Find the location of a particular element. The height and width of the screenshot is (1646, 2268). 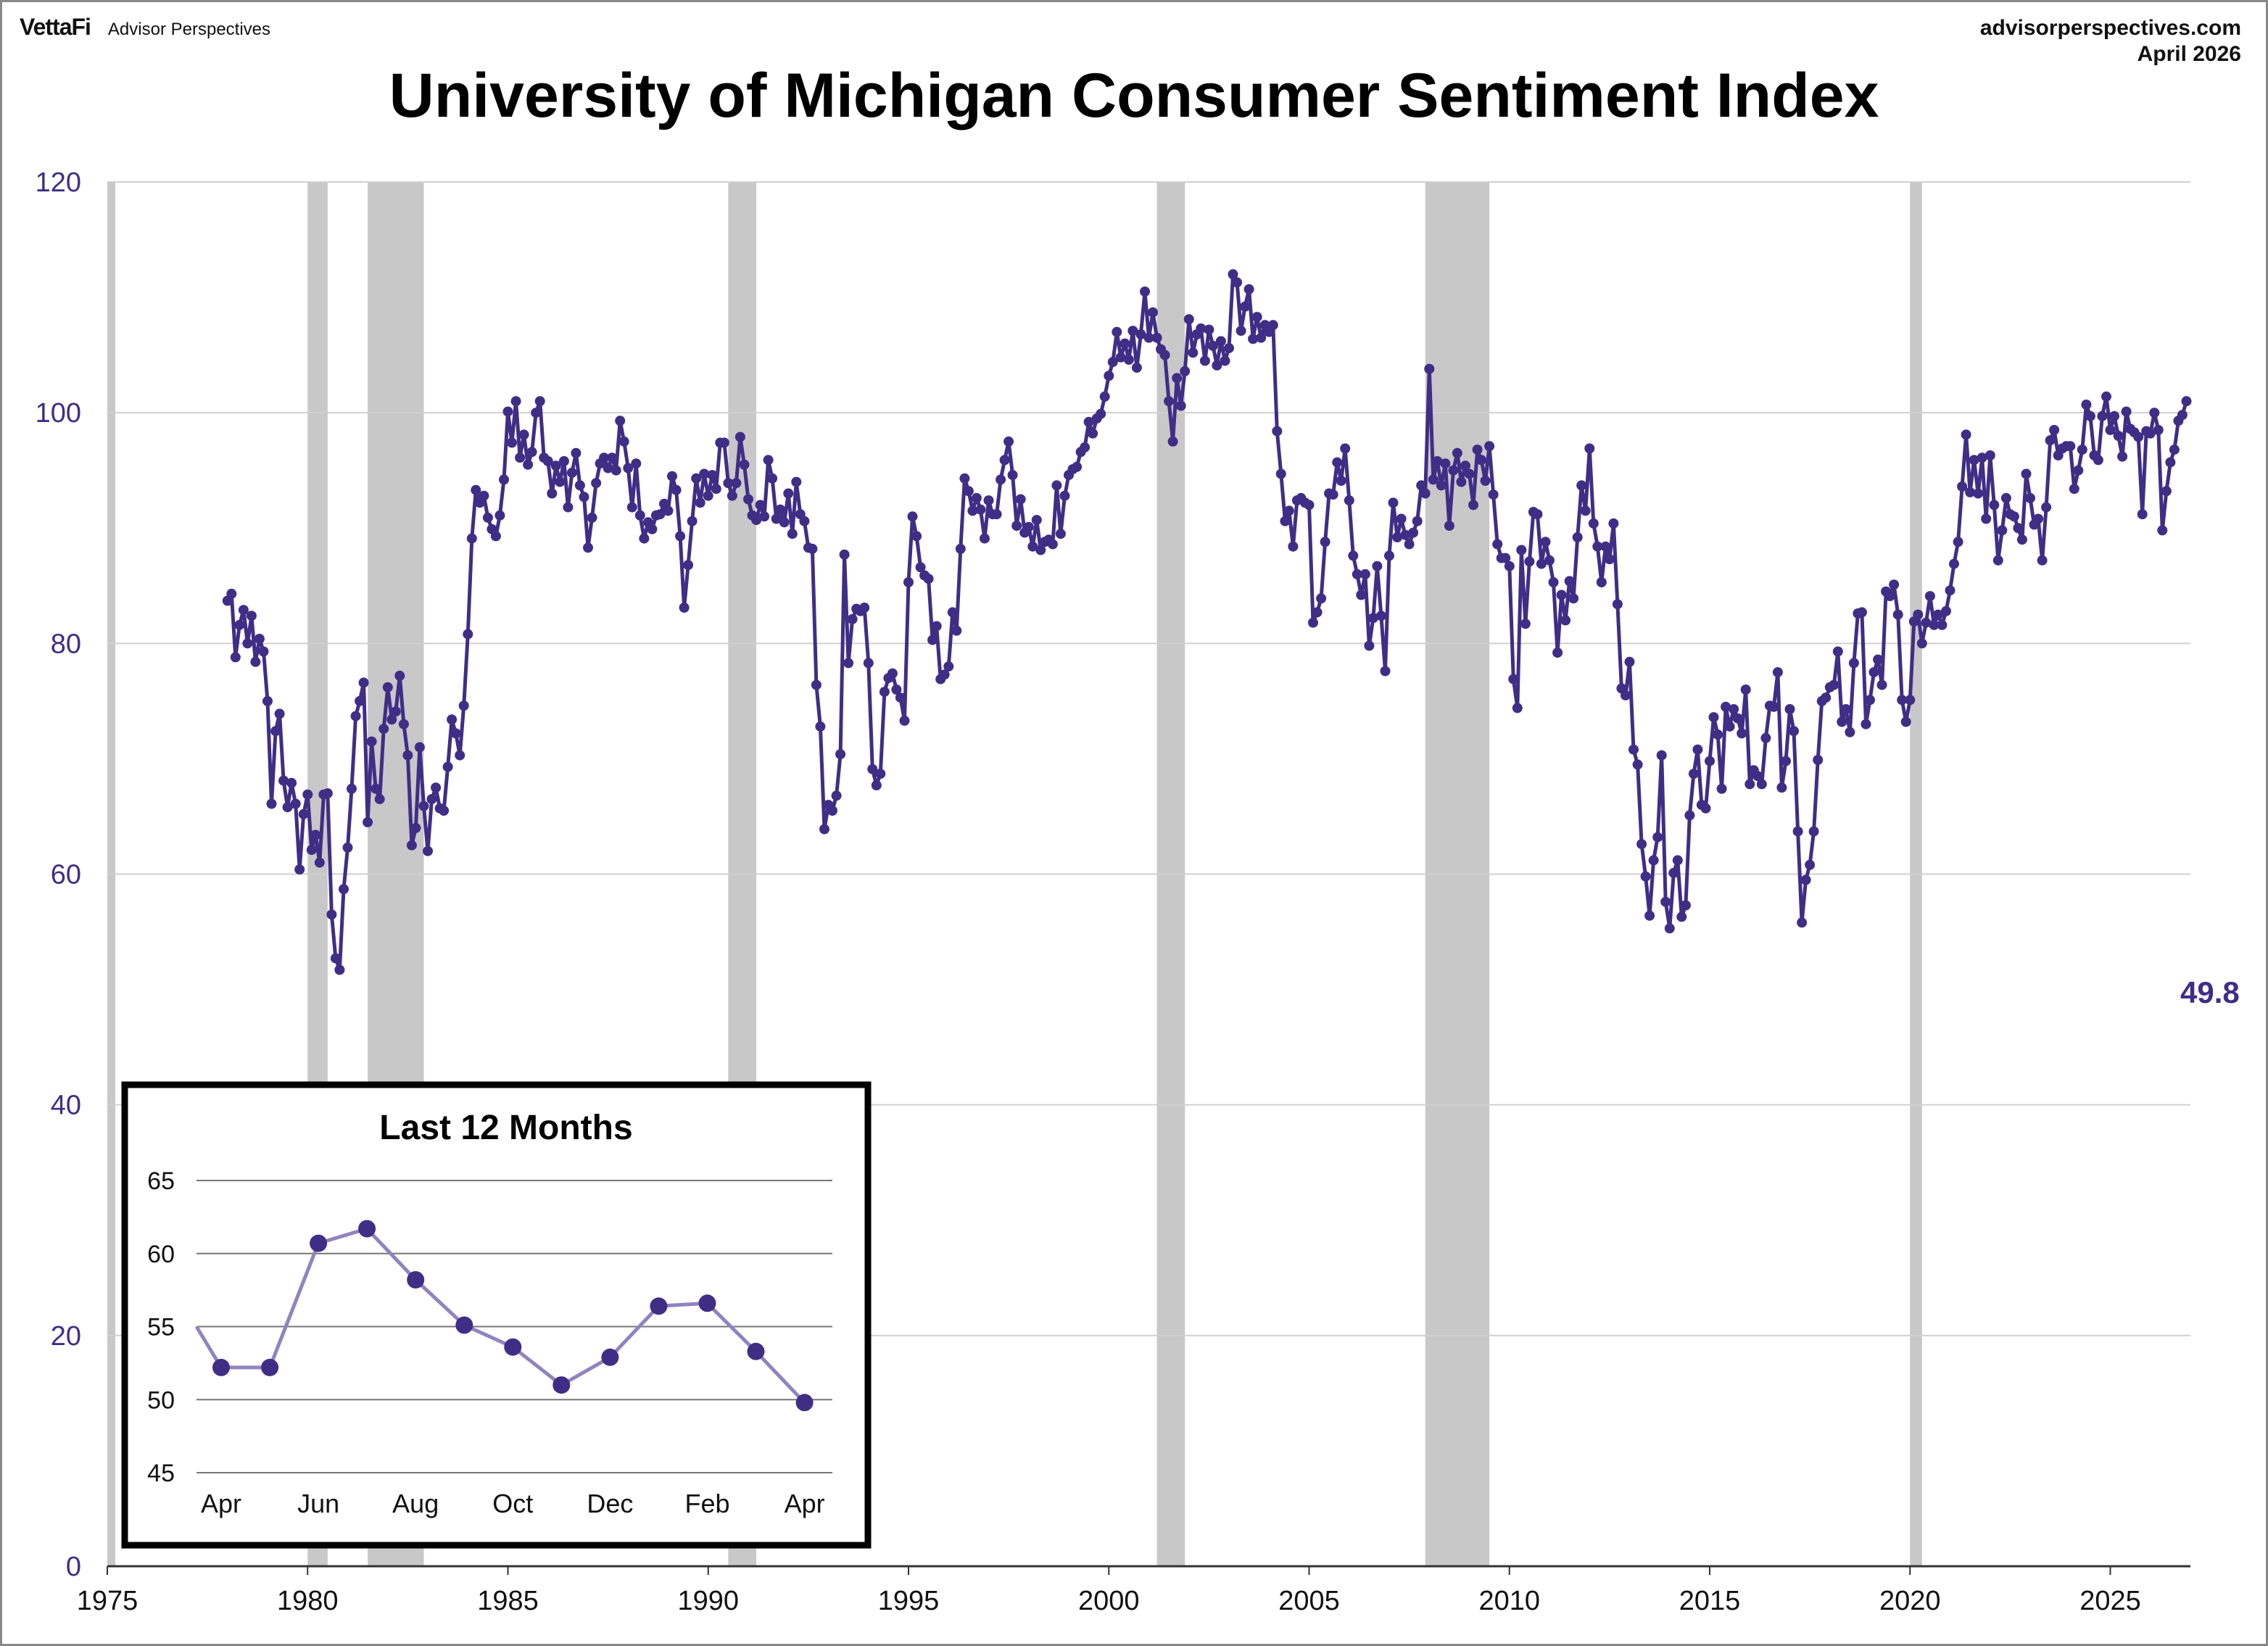

x-tick-label: 1975 is located at coordinates (107, 1601).